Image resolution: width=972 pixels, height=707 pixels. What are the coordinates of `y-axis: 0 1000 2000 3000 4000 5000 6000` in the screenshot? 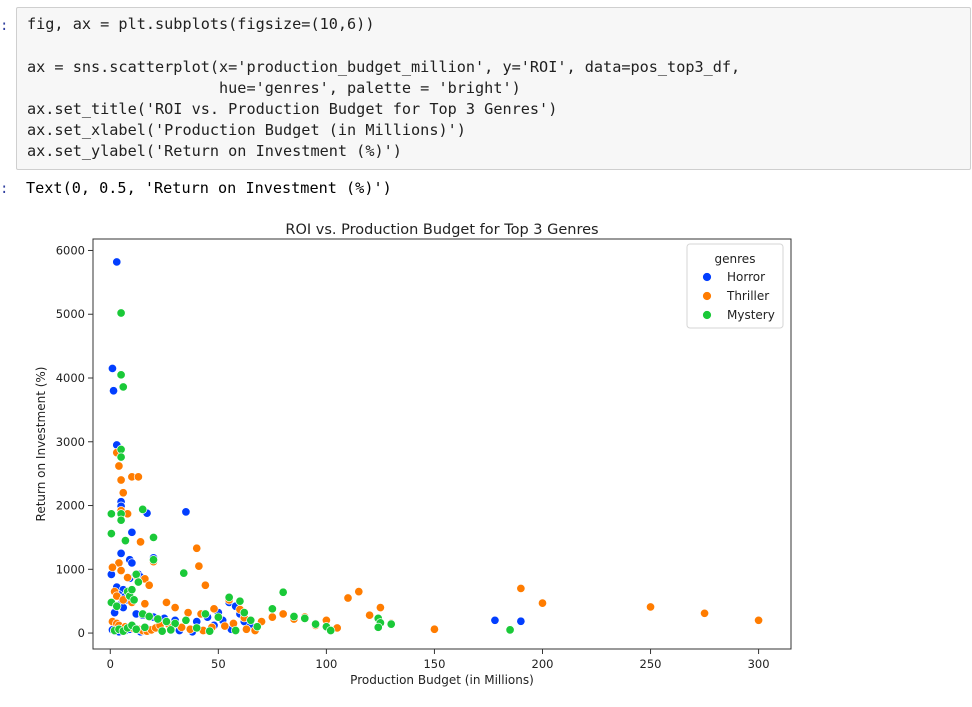 It's located at (74, 441).